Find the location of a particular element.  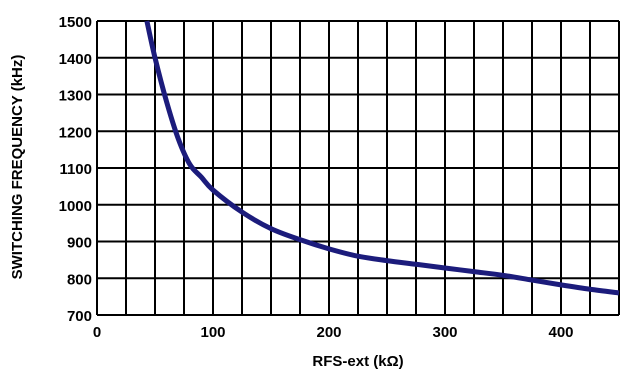

y-tick-labels: 700 800 900 1000 1100 1200 1300 1400 1500 is located at coordinates (75, 169).